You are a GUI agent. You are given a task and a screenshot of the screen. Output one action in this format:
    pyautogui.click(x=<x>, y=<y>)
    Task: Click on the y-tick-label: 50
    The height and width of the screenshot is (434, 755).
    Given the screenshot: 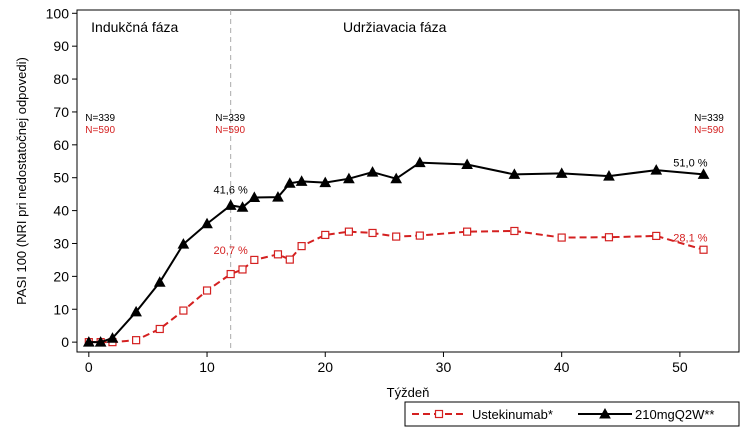 What is the action you would take?
    pyautogui.click(x=61, y=178)
    